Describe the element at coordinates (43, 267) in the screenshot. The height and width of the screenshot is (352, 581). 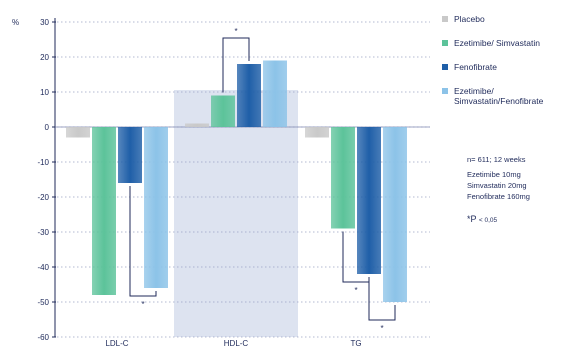
I see `y-tick-label: -40` at that location.